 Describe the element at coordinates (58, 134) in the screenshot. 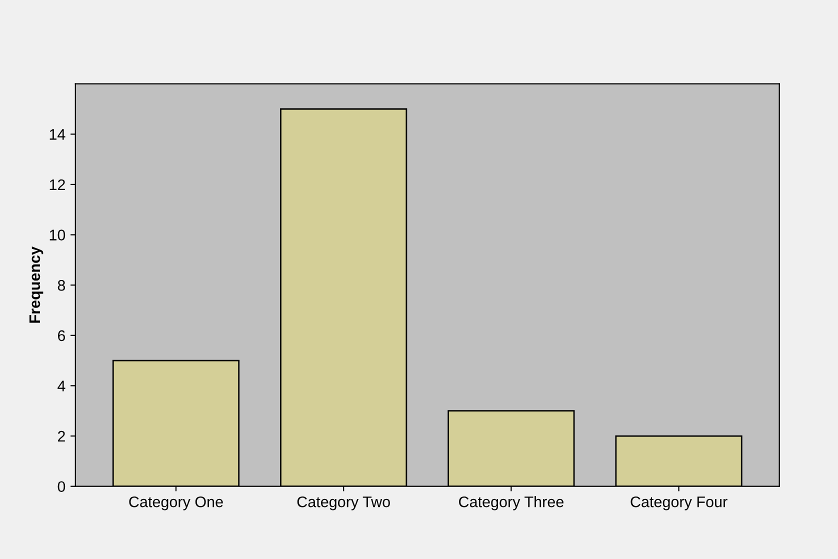

I see `y-tick-label: 14` at that location.